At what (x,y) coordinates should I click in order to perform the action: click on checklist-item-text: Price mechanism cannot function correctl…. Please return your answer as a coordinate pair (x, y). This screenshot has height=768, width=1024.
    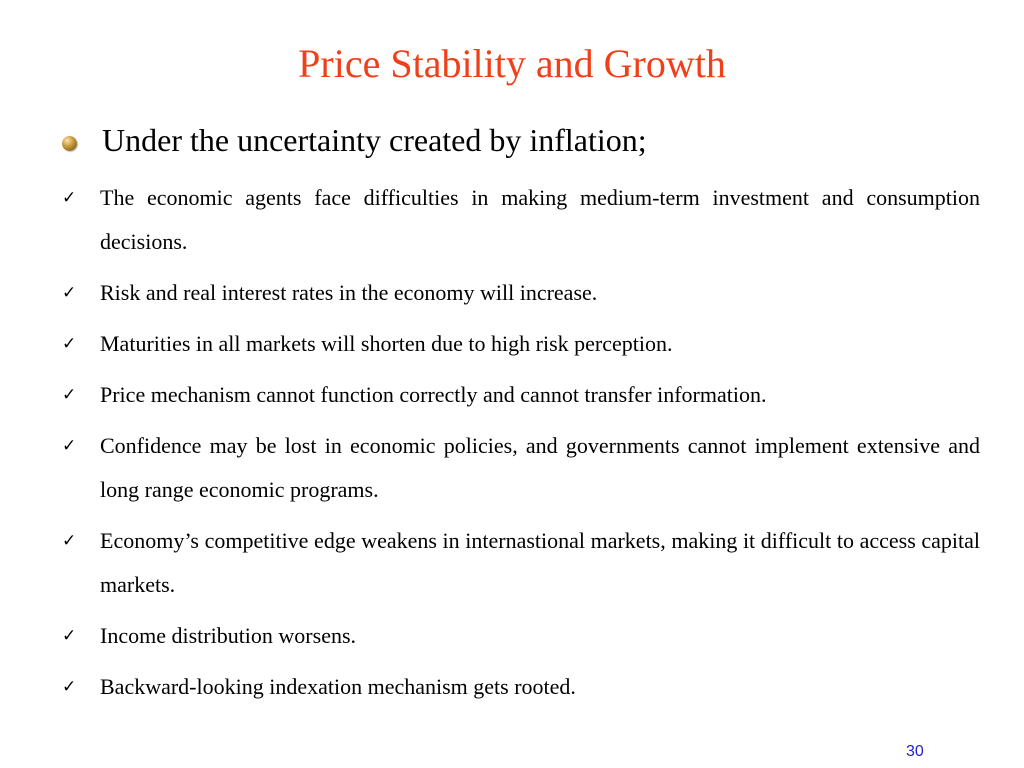
    Looking at the image, I should click on (433, 394).